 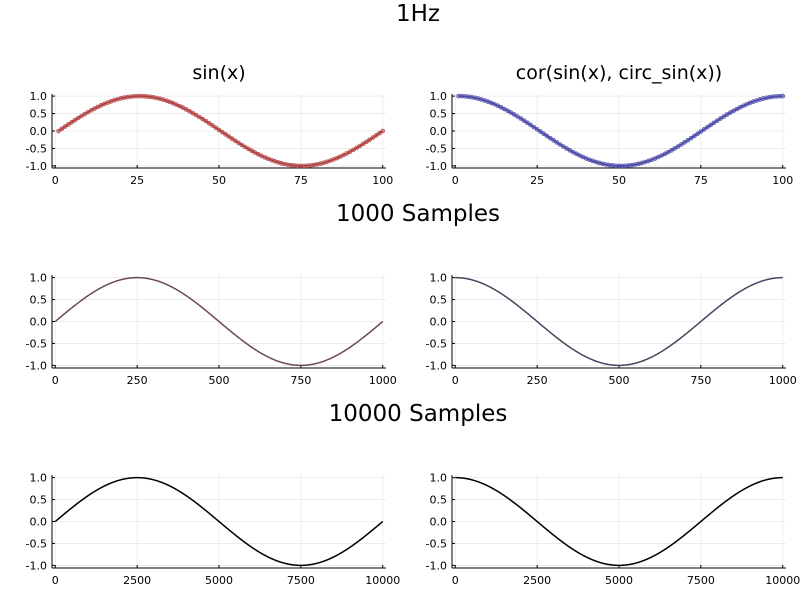 What do you see at coordinates (418, 14) in the screenshot?
I see `figure-main-title: 1Hz` at bounding box center [418, 14].